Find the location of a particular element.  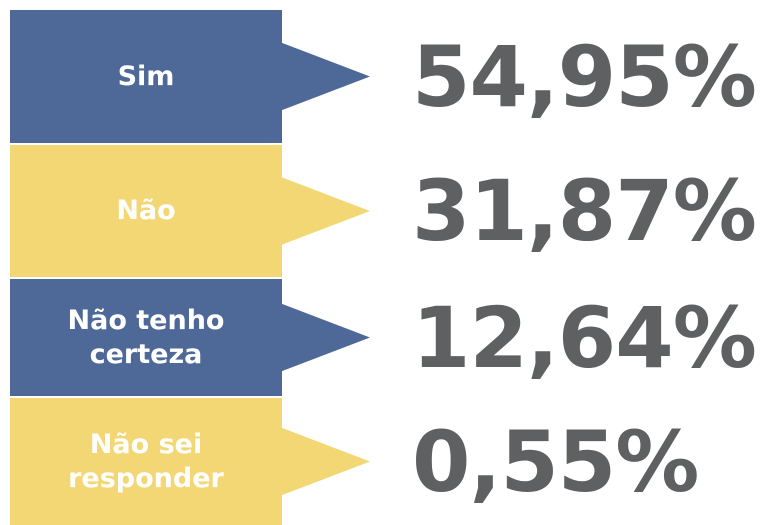

option-box: Não is located at coordinates (146, 211).